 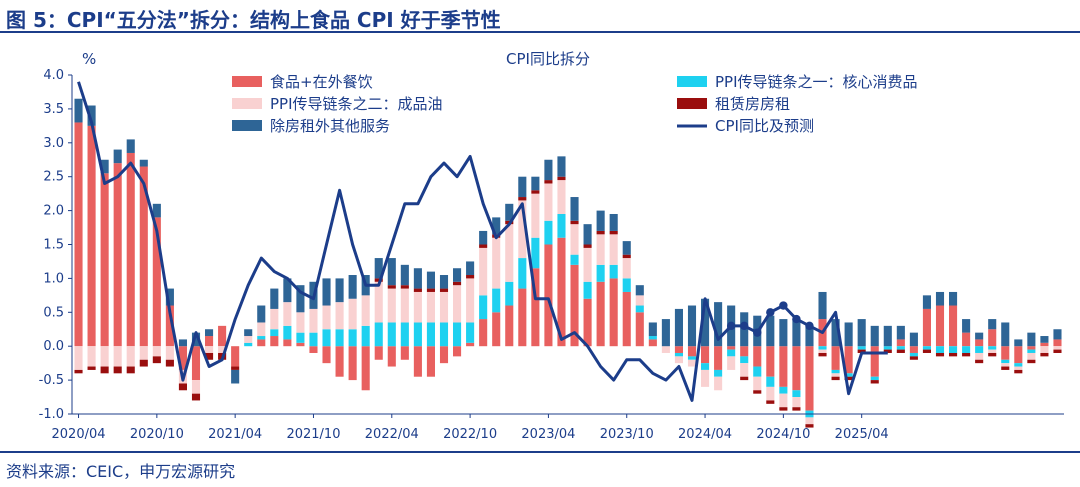 I want to click on y-tick-label: 3.0, so click(x=53, y=143).